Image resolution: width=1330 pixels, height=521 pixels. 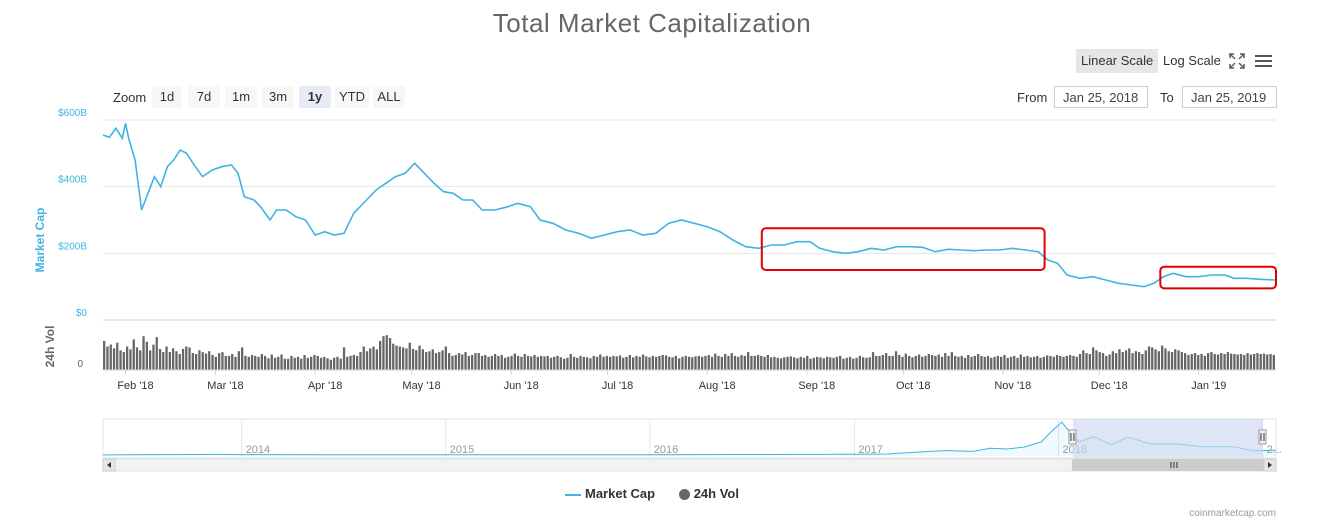 What do you see at coordinates (1117, 61) in the screenshot?
I see `linear-scale-button: Linear Scale` at bounding box center [1117, 61].